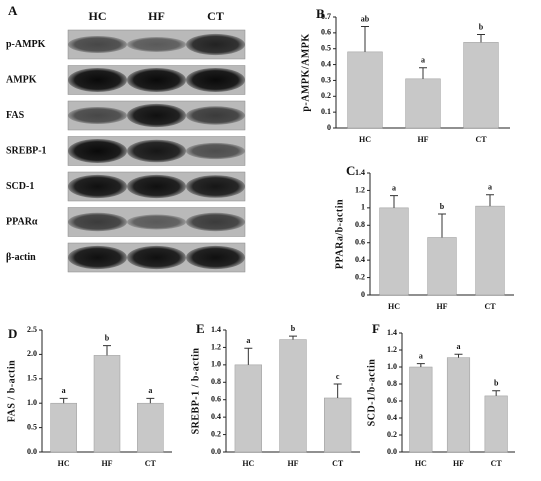 The width and height of the screenshot is (541, 481). I want to click on lane-label: CT, so click(215, 16).